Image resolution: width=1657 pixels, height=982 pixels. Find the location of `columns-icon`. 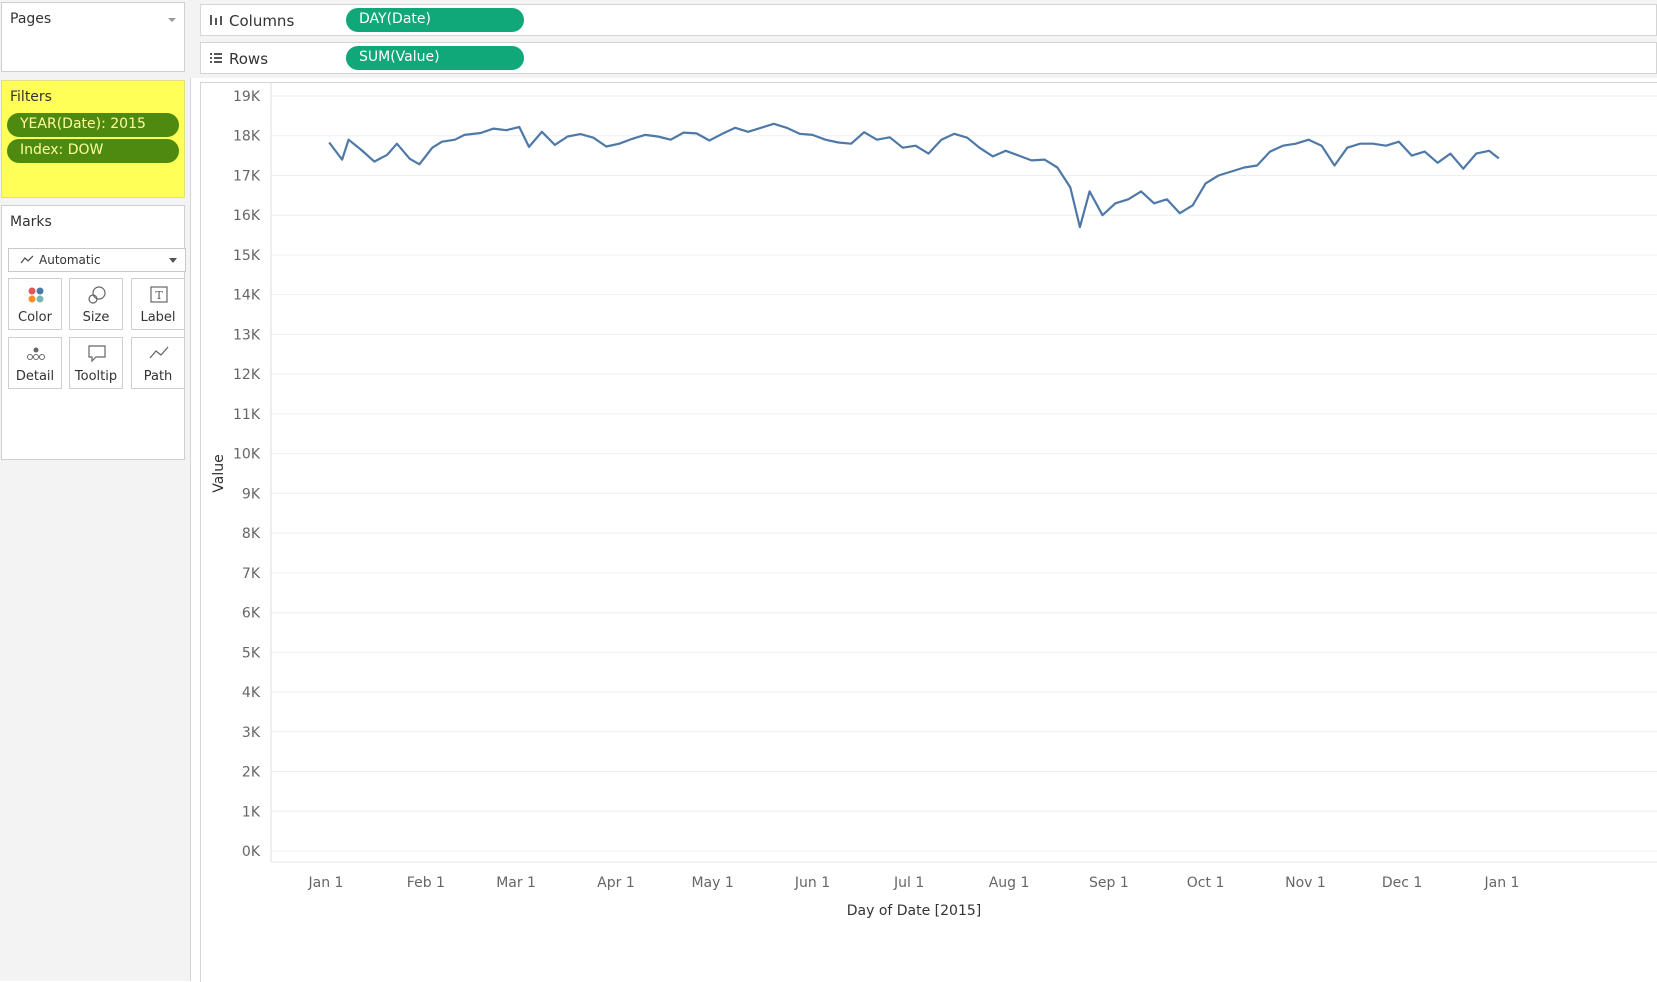

columns-icon is located at coordinates (216, 20).